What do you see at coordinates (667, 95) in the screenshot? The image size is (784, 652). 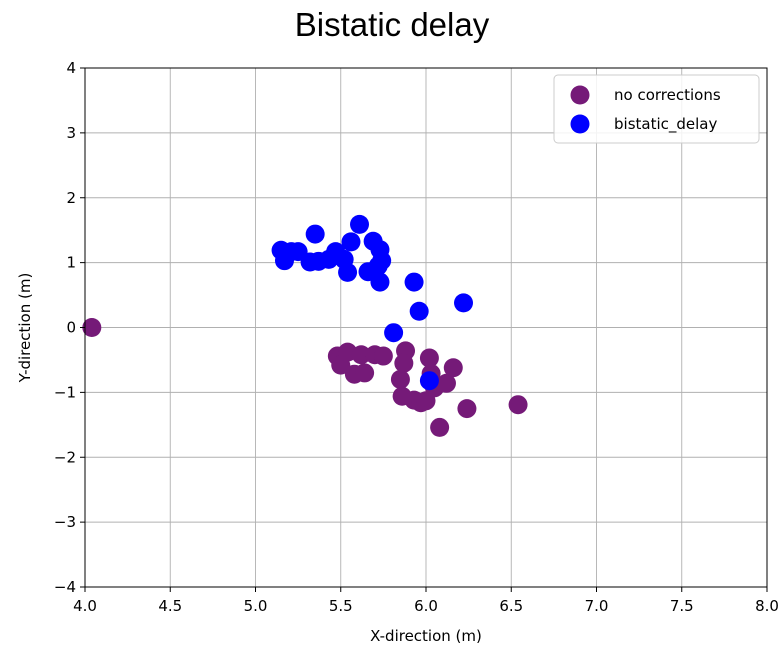 I see `legend-label: no corrections` at bounding box center [667, 95].